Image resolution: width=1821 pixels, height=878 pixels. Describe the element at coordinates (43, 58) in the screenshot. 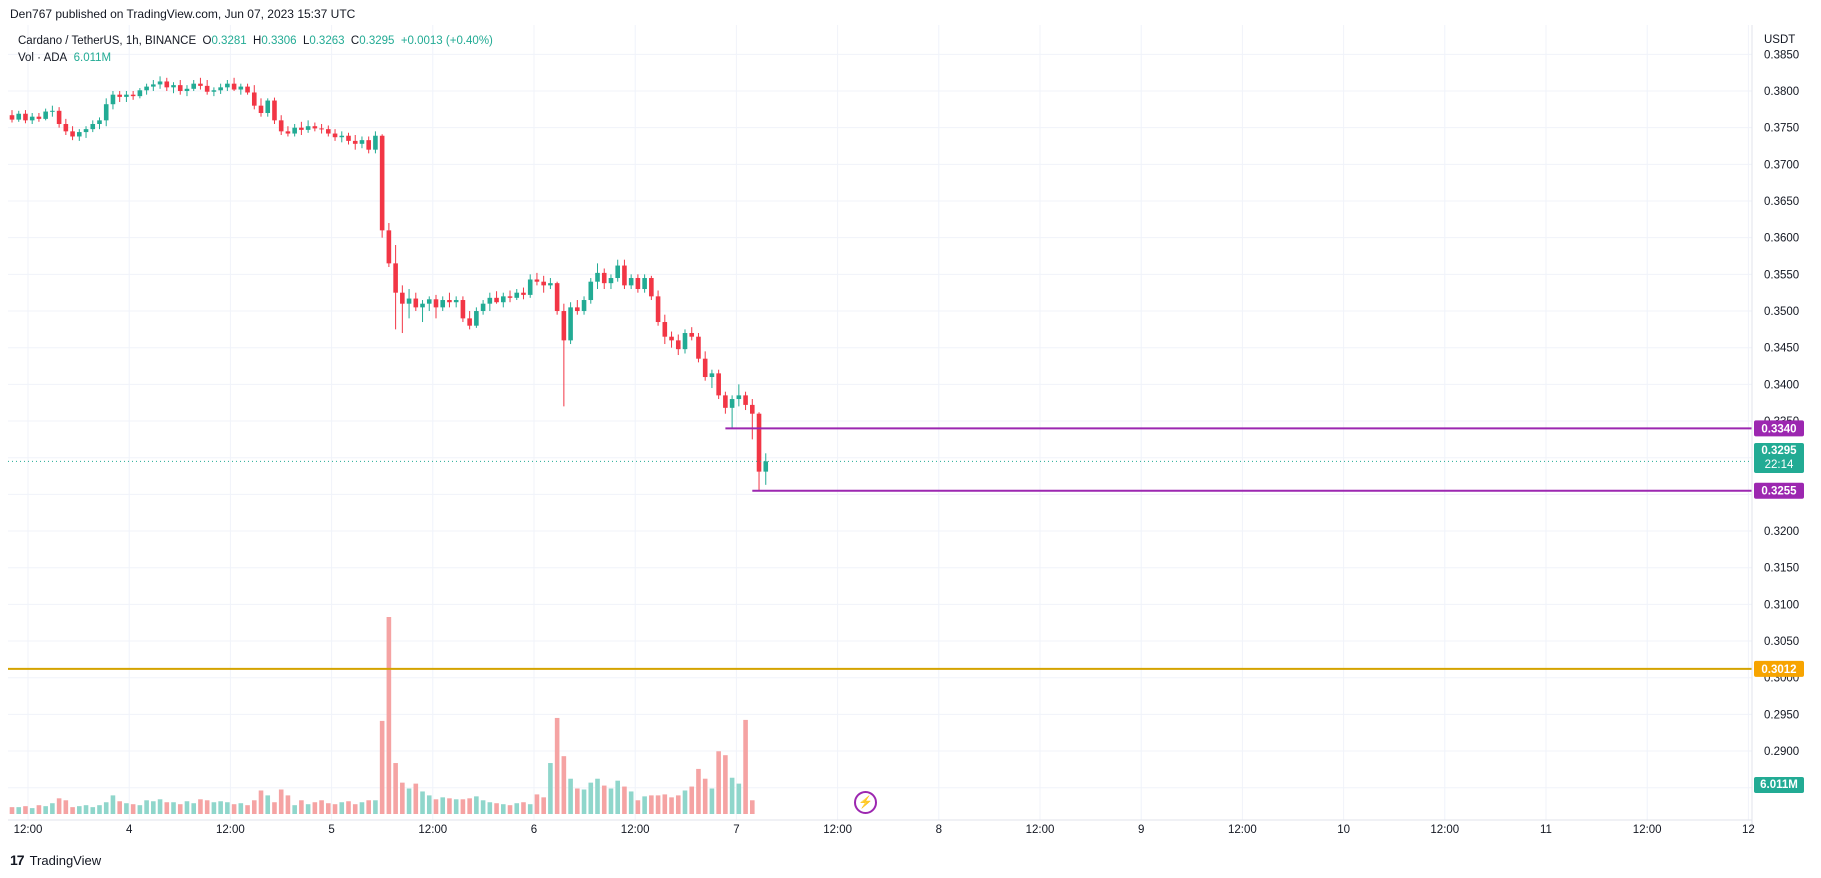

I see `volume-label: Vol · ADA` at that location.